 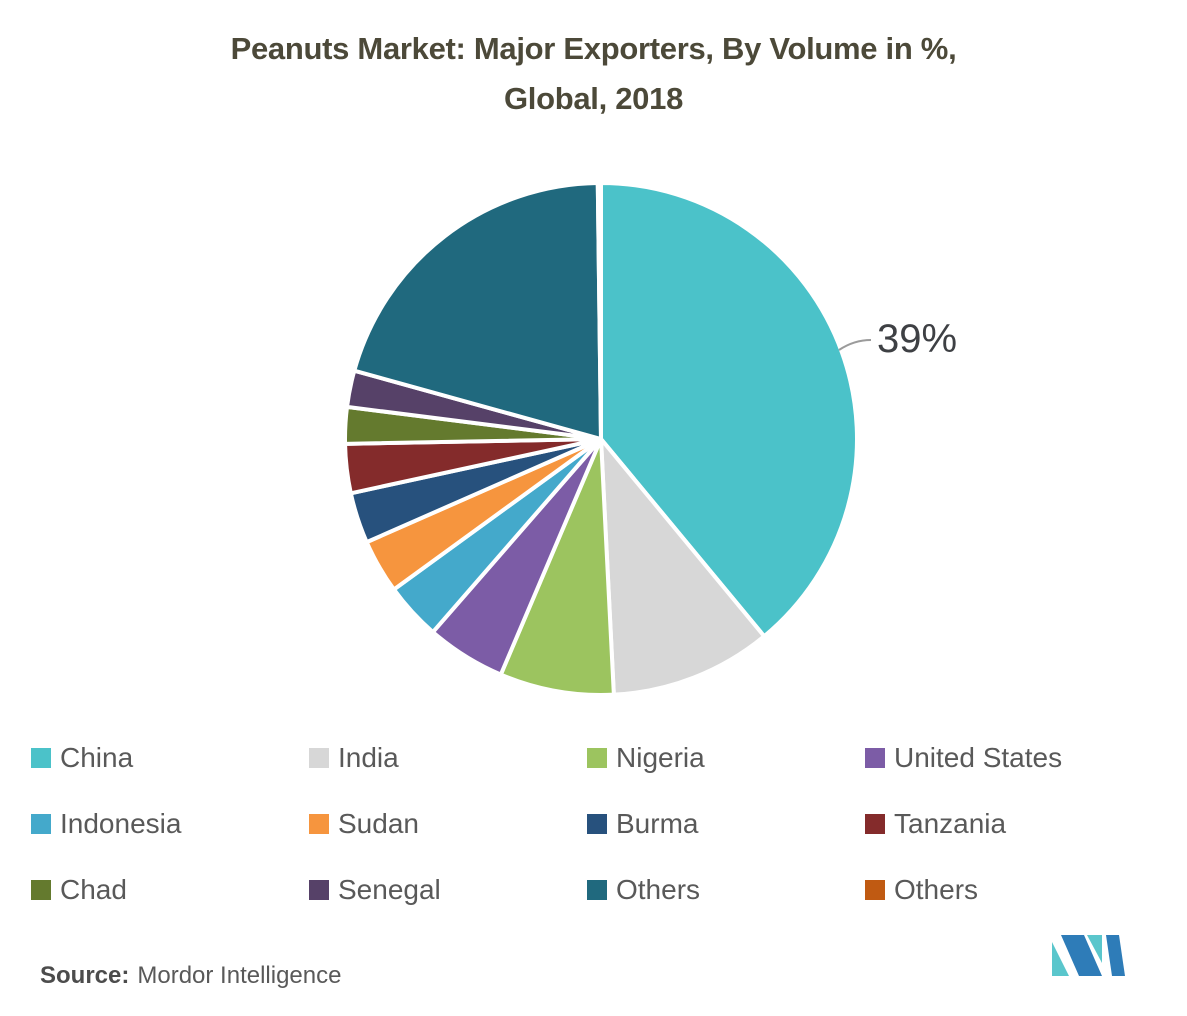 What do you see at coordinates (41, 889) in the screenshot?
I see `legend-swatch-chad` at bounding box center [41, 889].